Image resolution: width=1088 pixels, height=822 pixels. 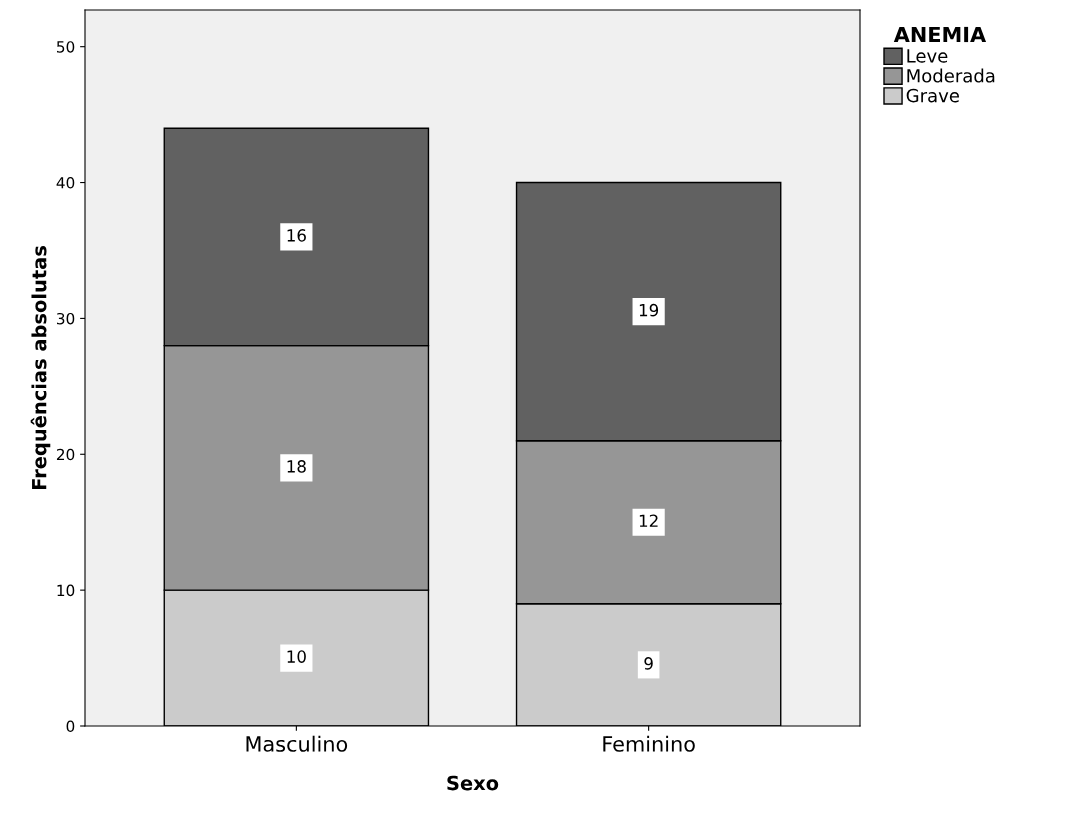 What do you see at coordinates (296, 235) in the screenshot?
I see `data-label: 16` at bounding box center [296, 235].